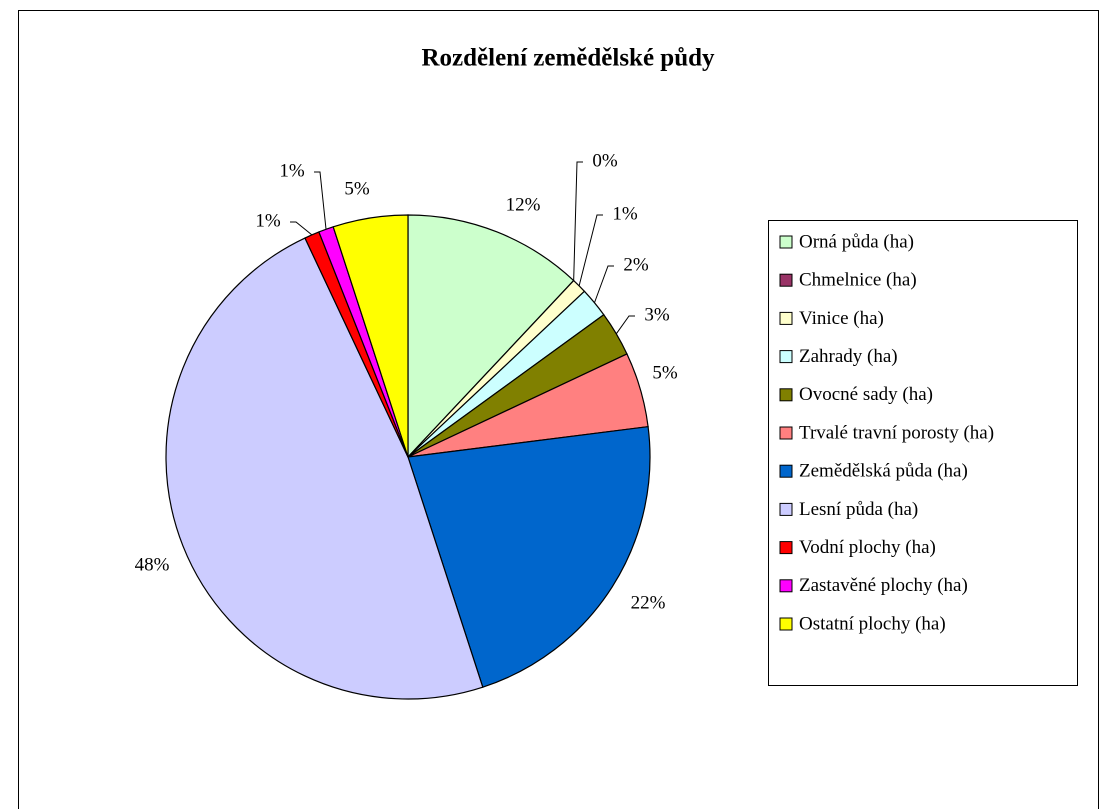 This screenshot has height=809, width=1110. What do you see at coordinates (568, 58) in the screenshot?
I see `chart-title: Rozdělení zemědělské půdy` at bounding box center [568, 58].